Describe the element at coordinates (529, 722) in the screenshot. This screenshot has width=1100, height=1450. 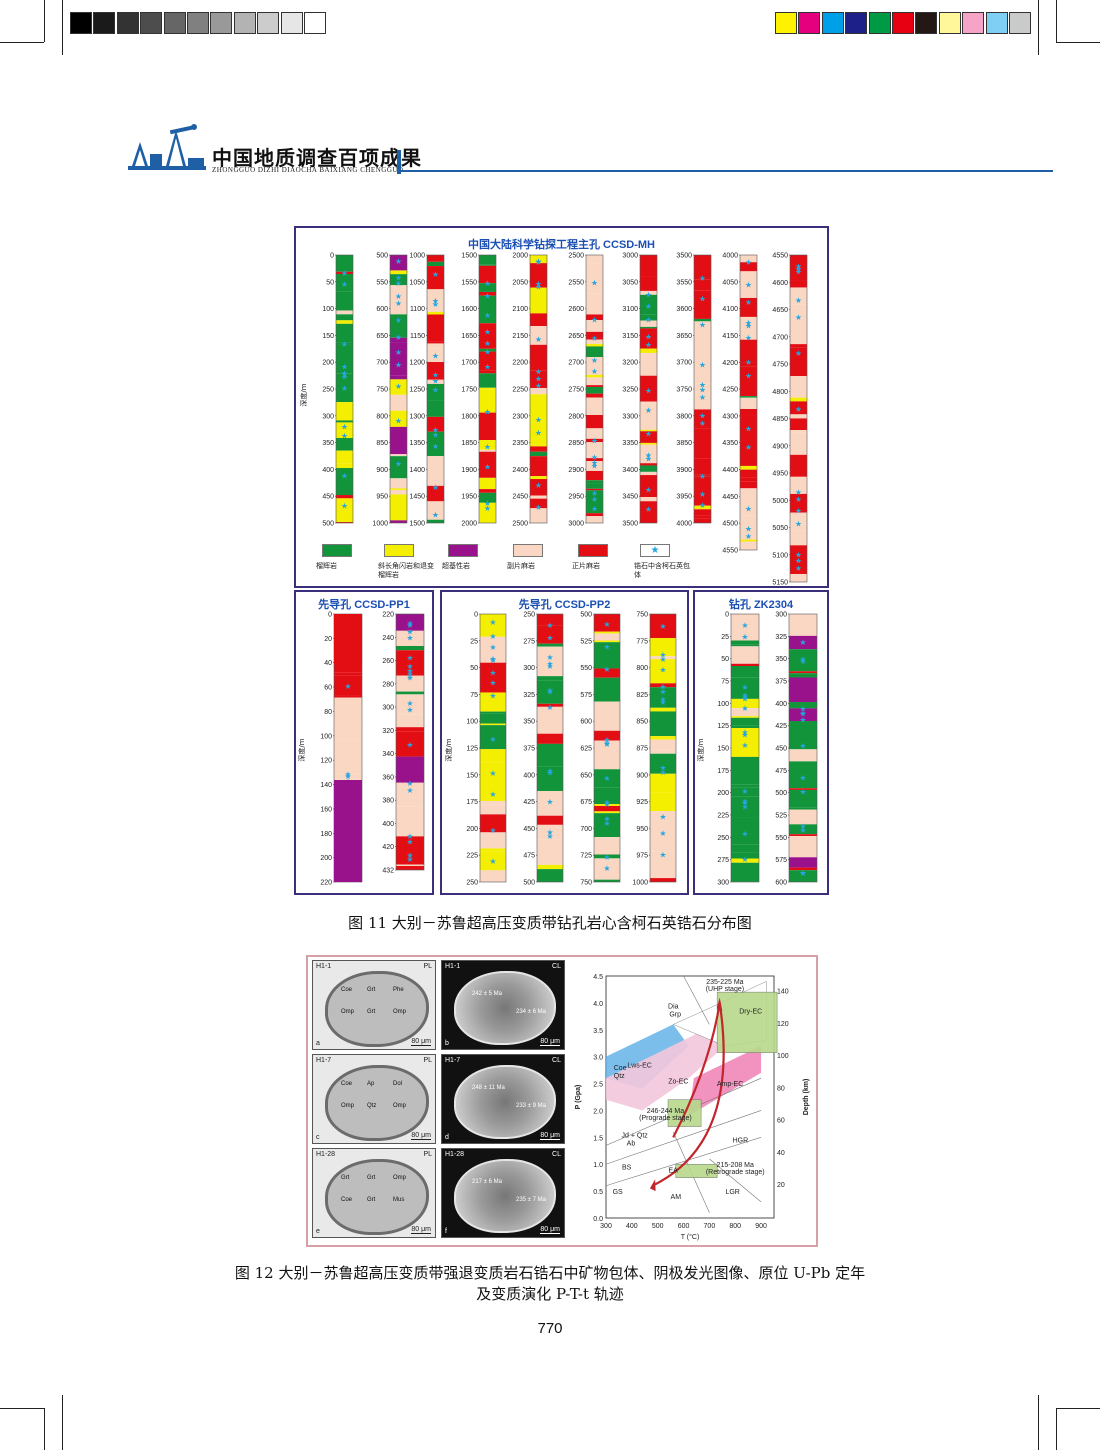
I see `depth-tick-label: 350` at that location.